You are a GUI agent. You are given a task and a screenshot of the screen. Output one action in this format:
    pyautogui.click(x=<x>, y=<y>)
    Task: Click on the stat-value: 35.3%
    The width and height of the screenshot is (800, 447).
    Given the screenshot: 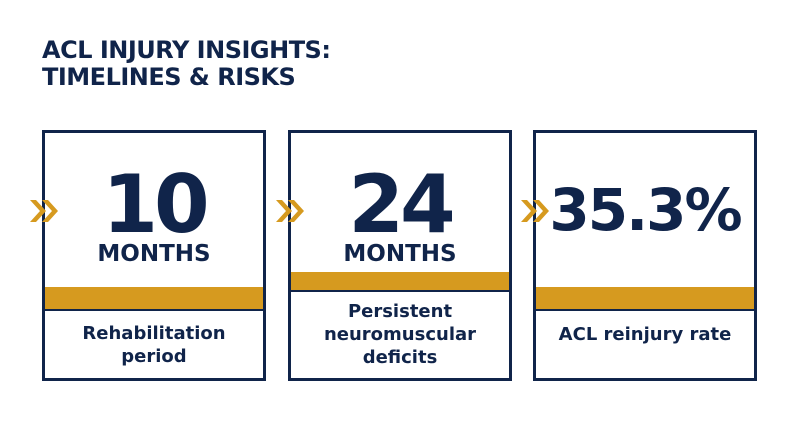 What is the action you would take?
    pyautogui.click(x=645, y=210)
    